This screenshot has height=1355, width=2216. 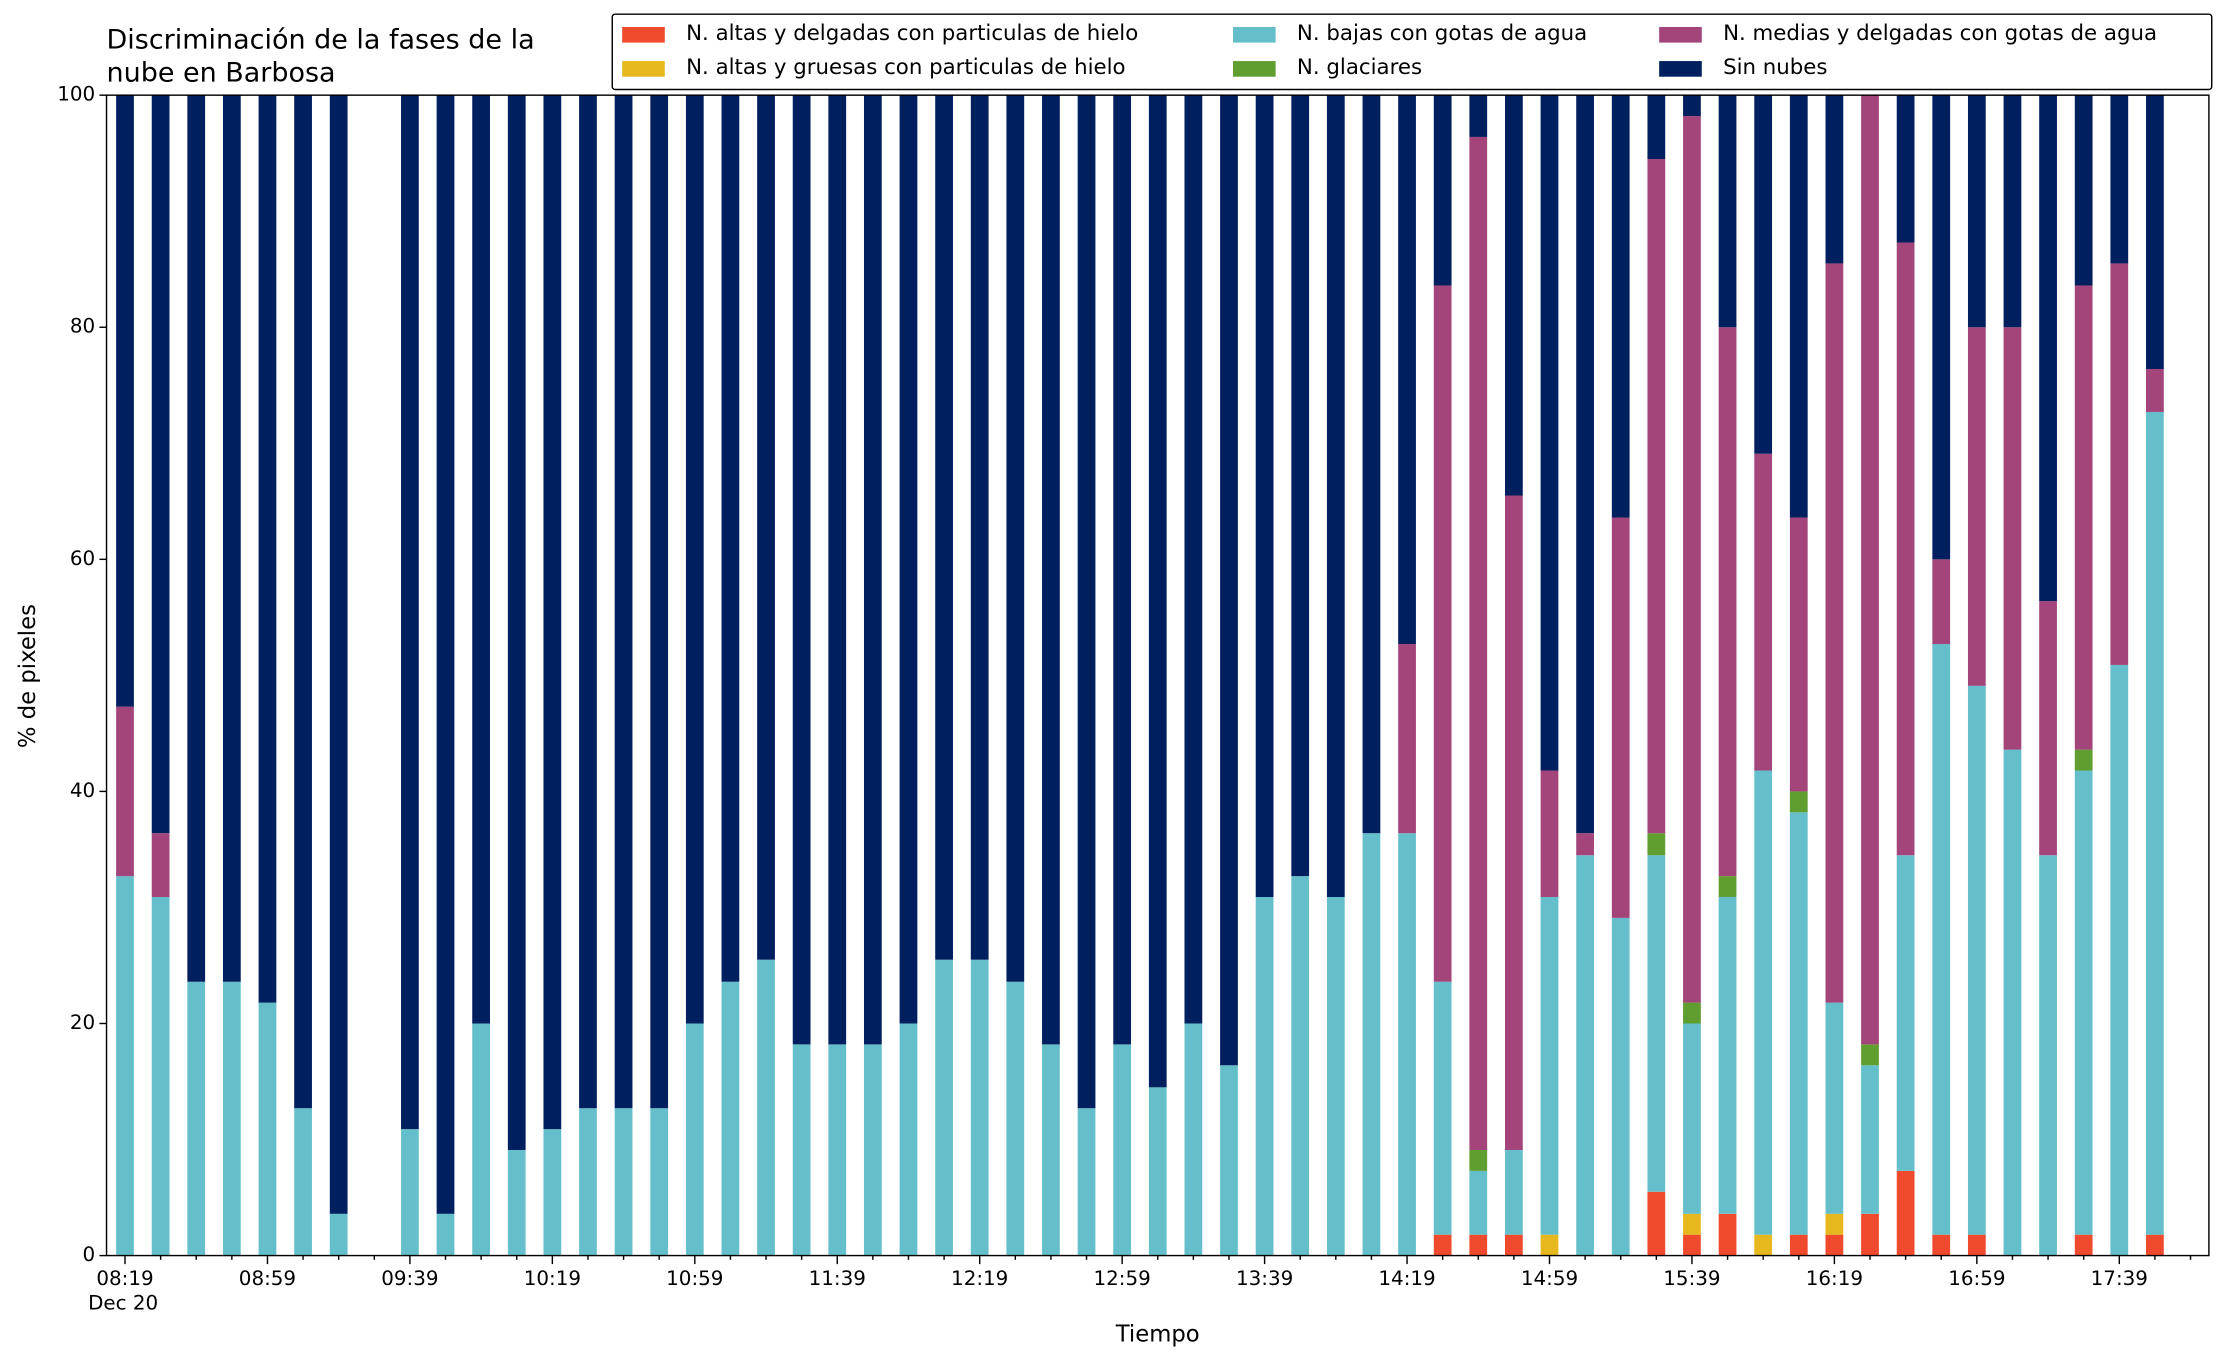 I want to click on x-tick-label: 12:19, so click(x=979, y=1278).